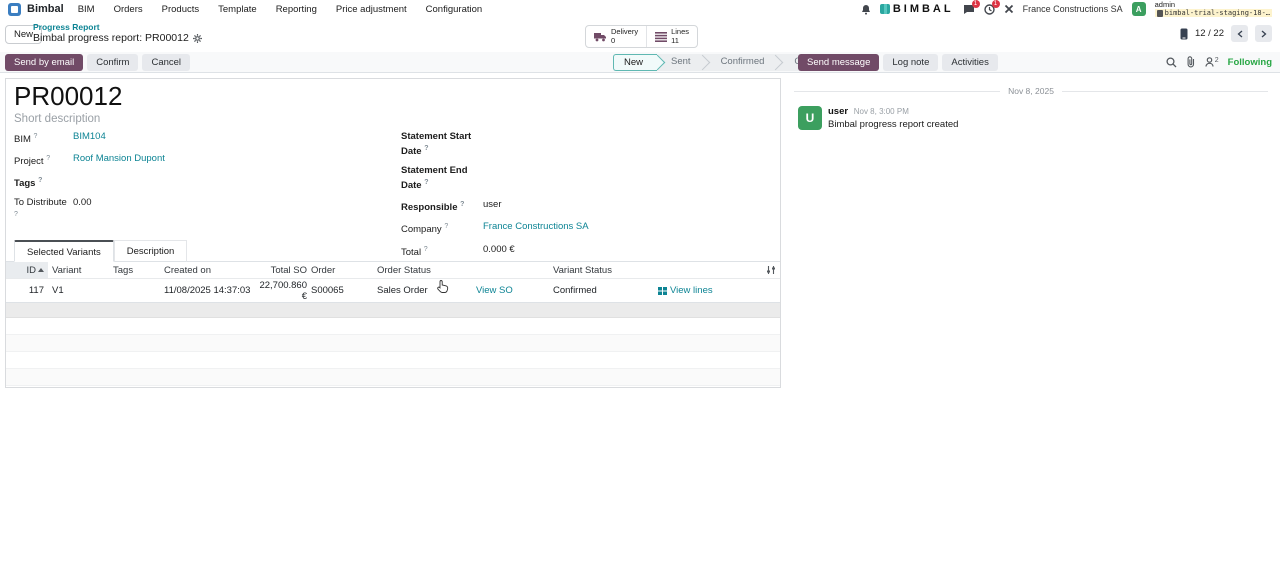 This screenshot has height=587, width=1280. What do you see at coordinates (838, 111) in the screenshot?
I see `message-author: user` at bounding box center [838, 111].